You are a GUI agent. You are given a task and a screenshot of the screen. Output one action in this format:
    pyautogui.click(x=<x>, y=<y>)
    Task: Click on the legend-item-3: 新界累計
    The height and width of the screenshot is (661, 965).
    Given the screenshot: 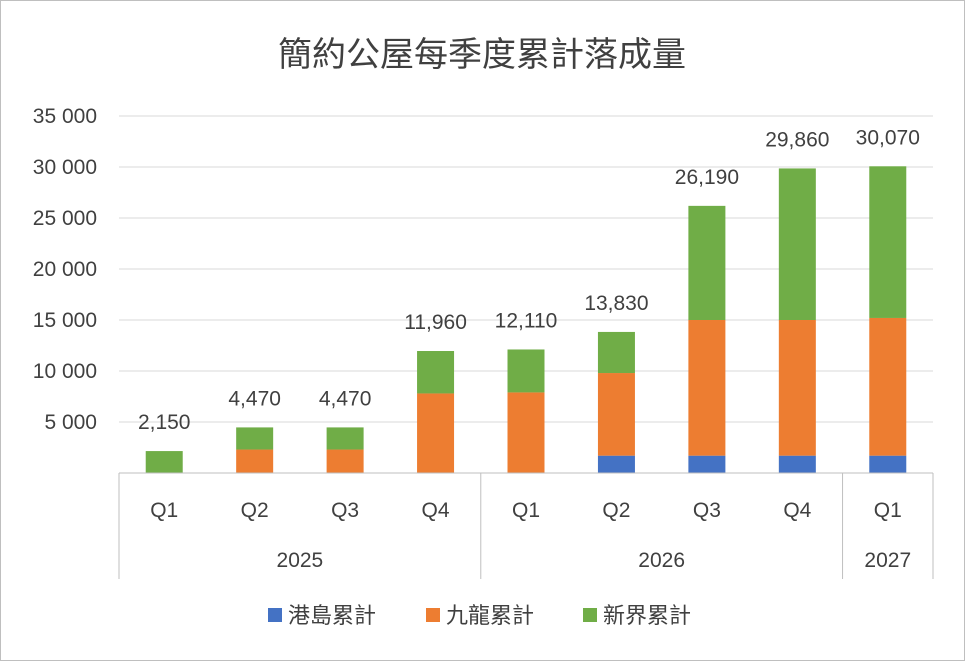 What is the action you would take?
    pyautogui.click(x=637, y=616)
    